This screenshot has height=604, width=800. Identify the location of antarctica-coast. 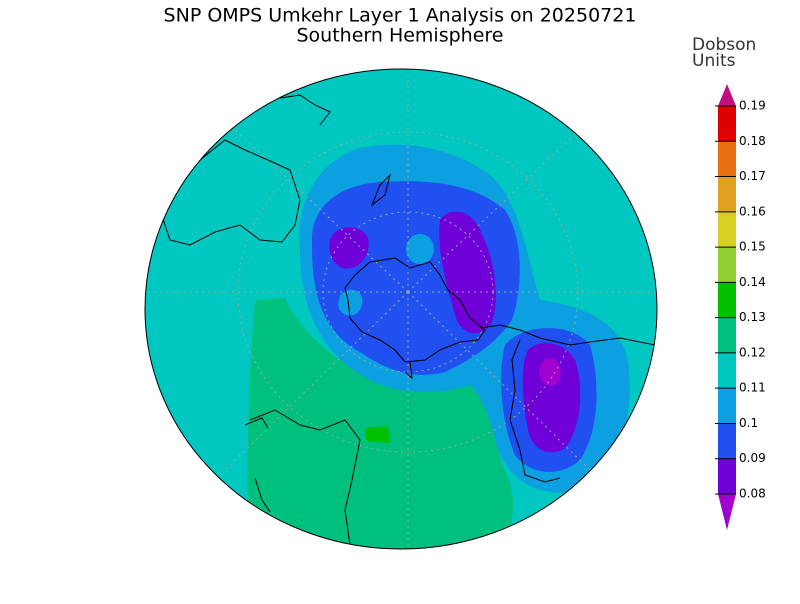
(415, 310).